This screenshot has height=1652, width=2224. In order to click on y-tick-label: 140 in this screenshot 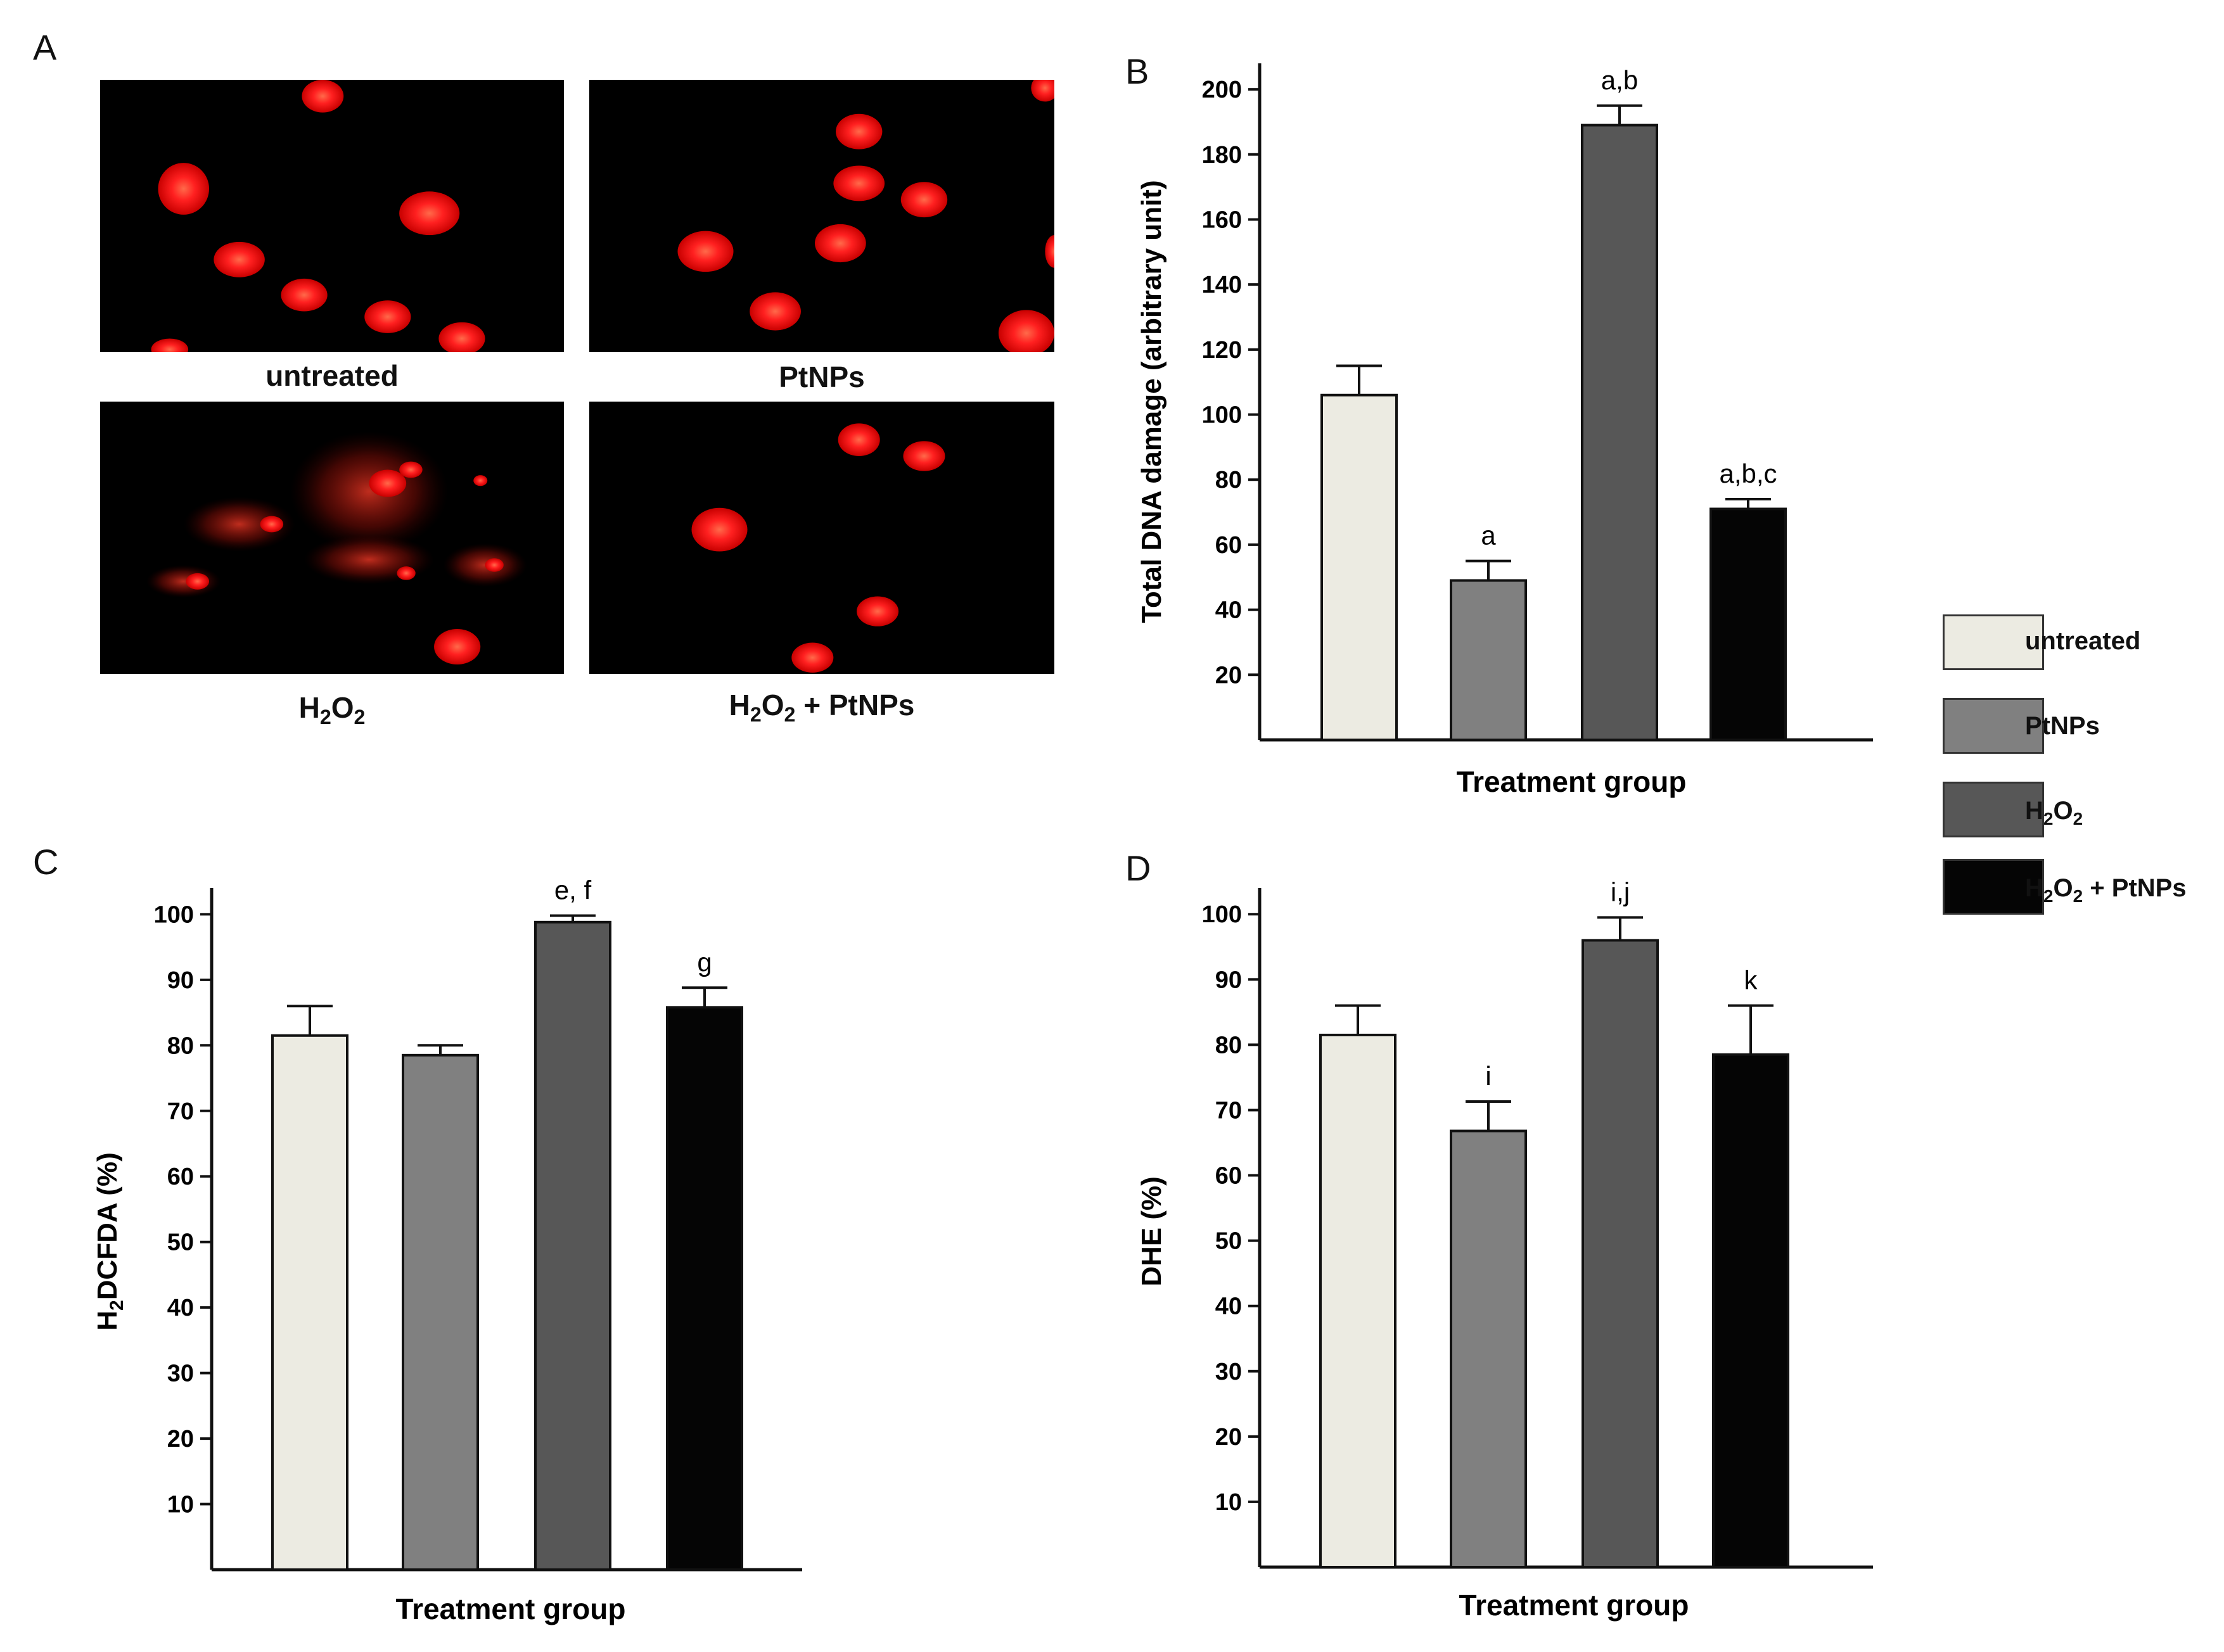, I will do `click(1222, 285)`.